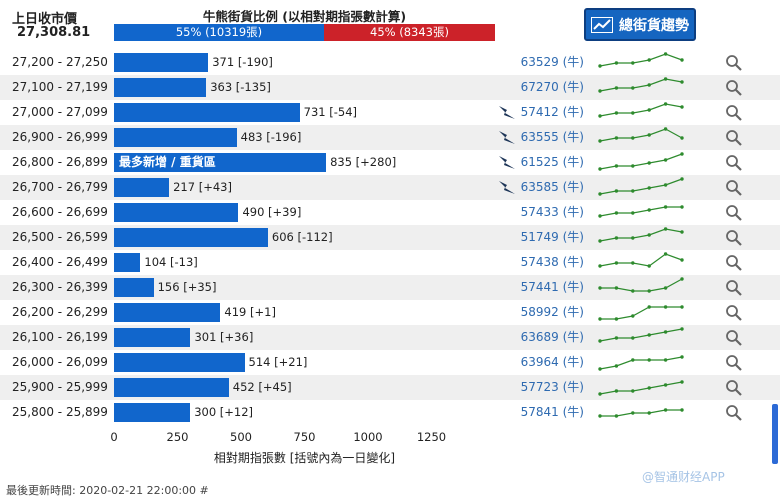 This screenshot has height=496, width=780. What do you see at coordinates (368, 437) in the screenshot?
I see `x-tick-label: 1000` at bounding box center [368, 437].